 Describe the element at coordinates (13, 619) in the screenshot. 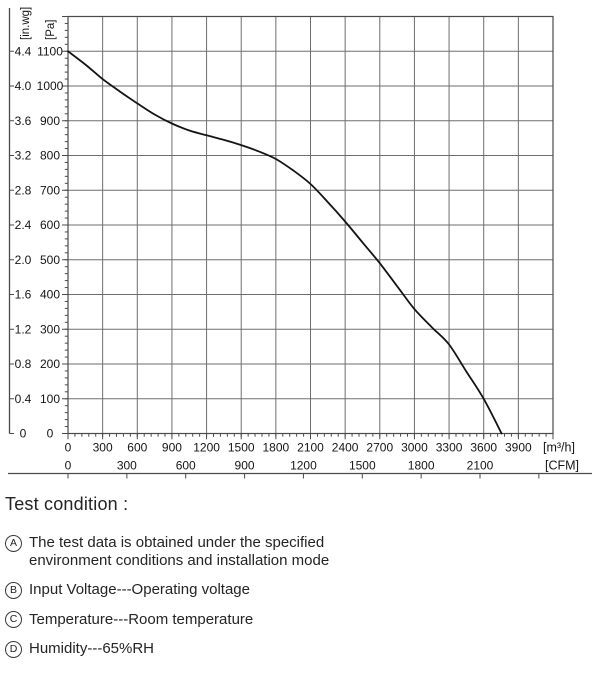

I see `condition-key-badge: C` at that location.